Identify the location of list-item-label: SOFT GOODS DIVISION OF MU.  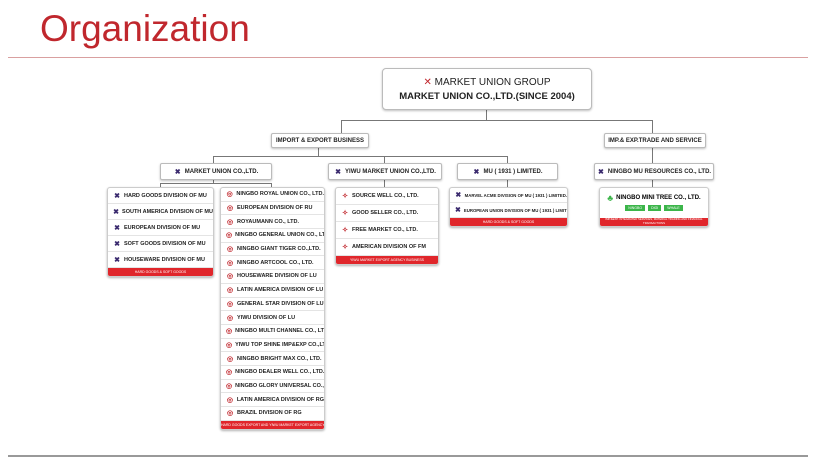
(165, 243).